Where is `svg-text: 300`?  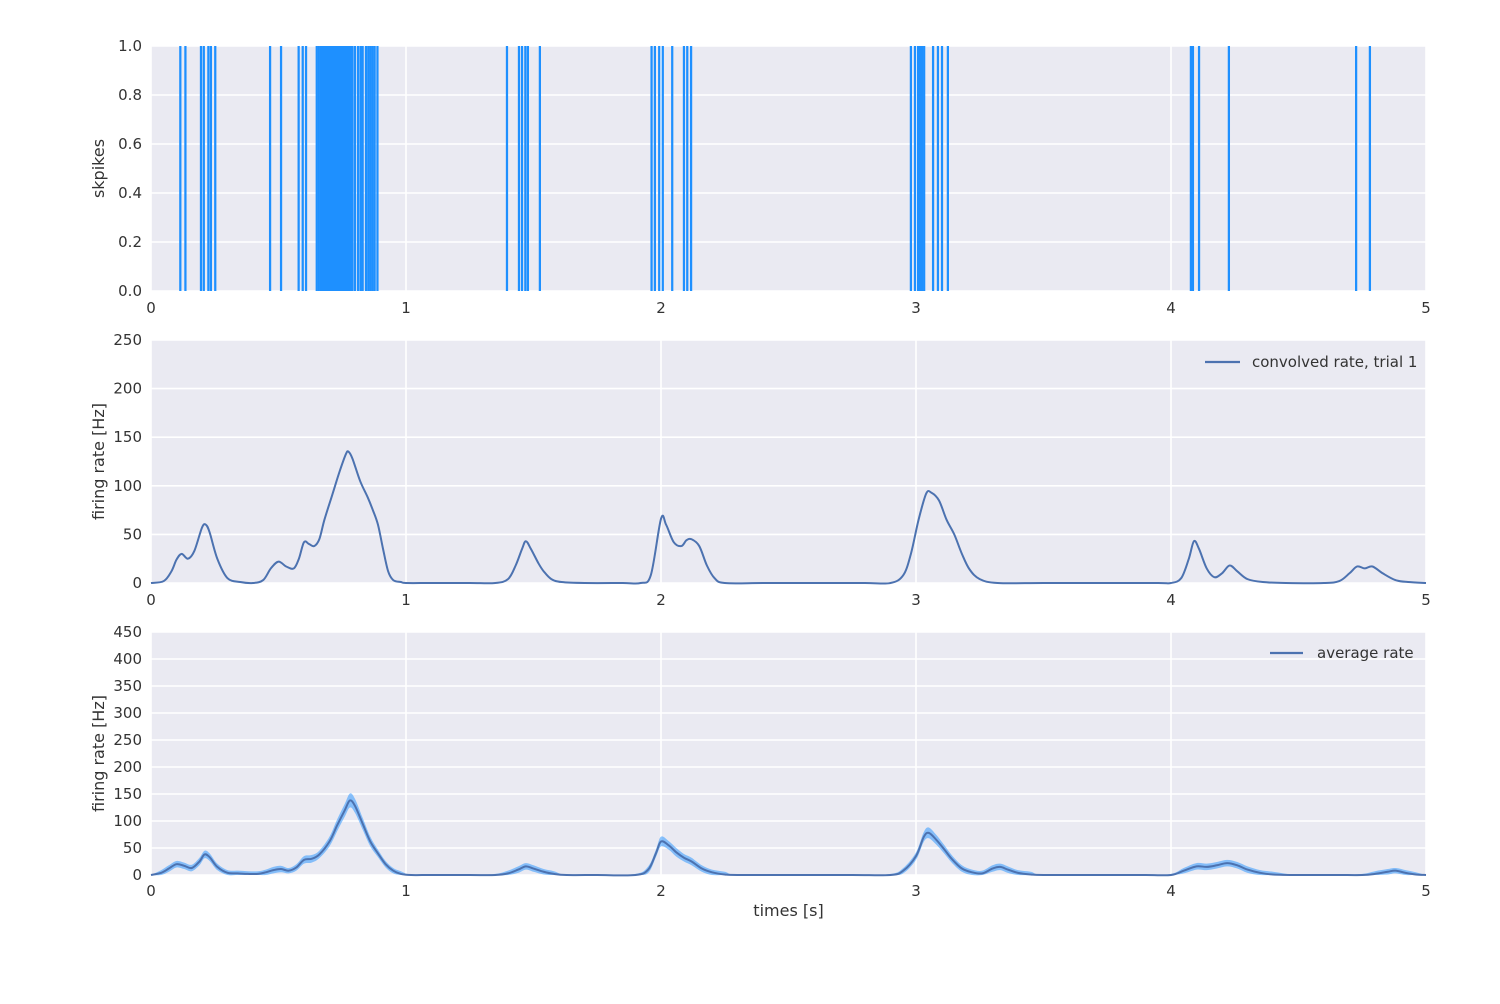 svg-text: 300 is located at coordinates (127, 713).